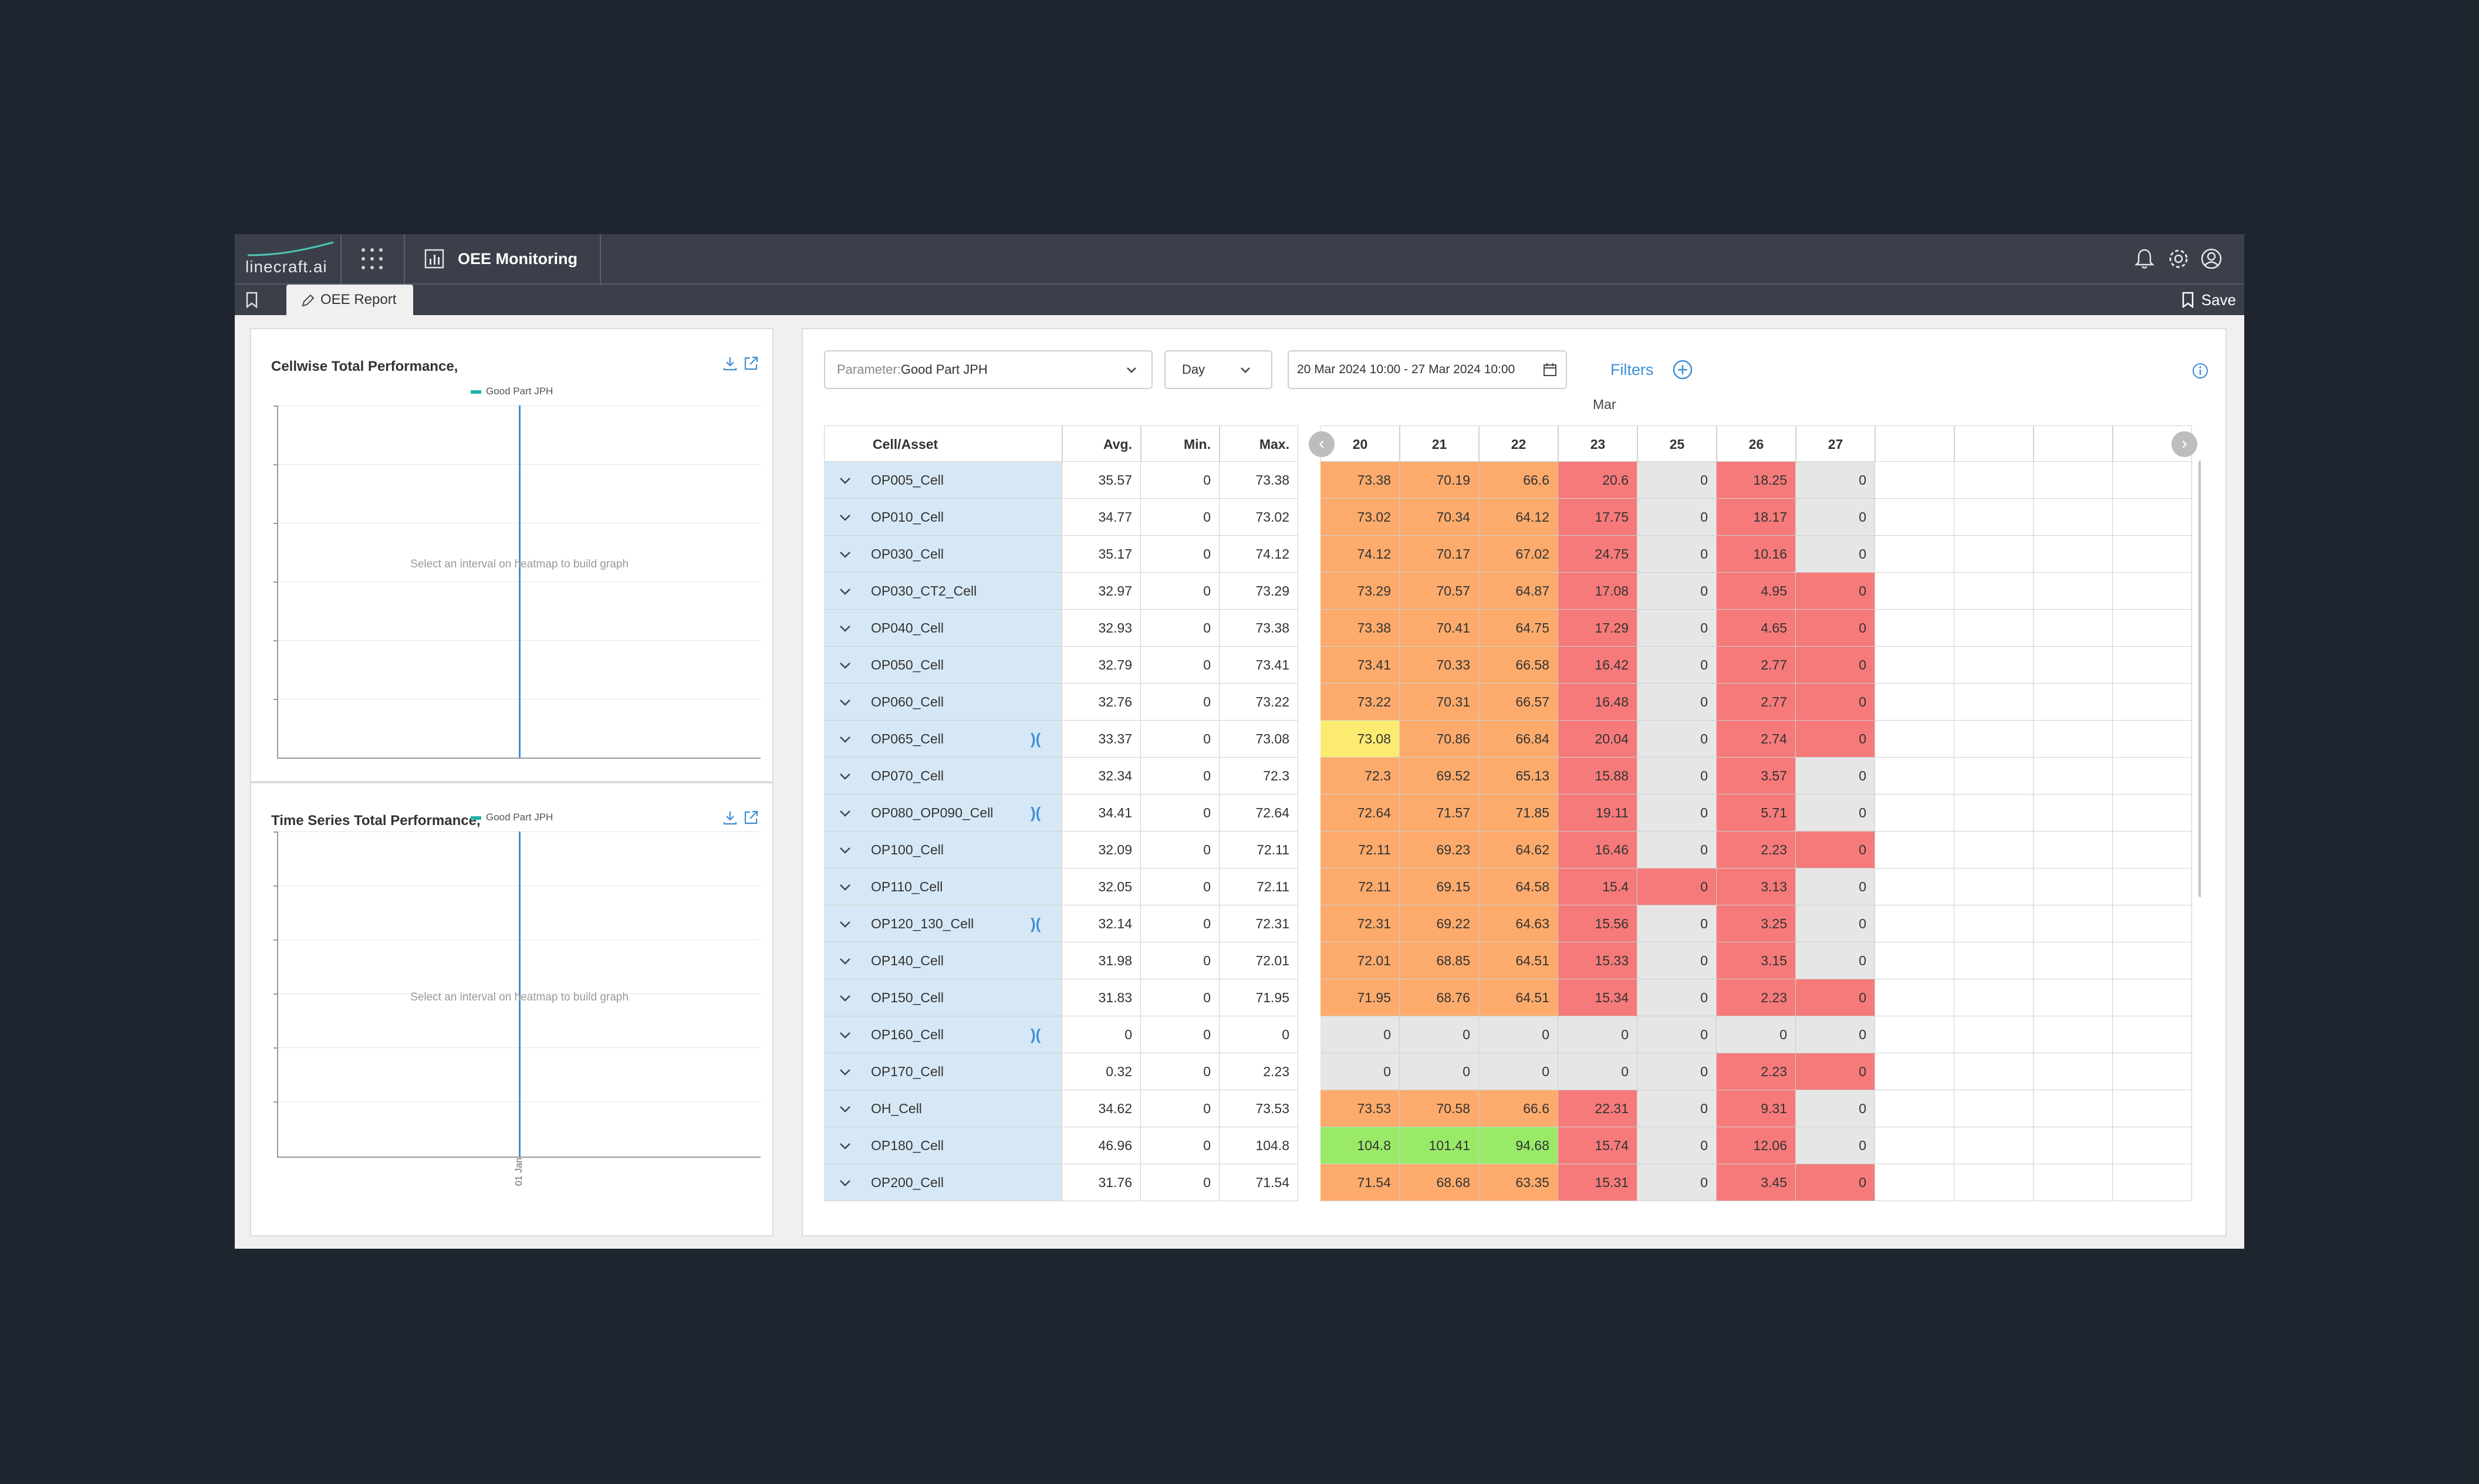 This screenshot has height=1484, width=2479. I want to click on bookmark-list-icon, so click(252, 300).